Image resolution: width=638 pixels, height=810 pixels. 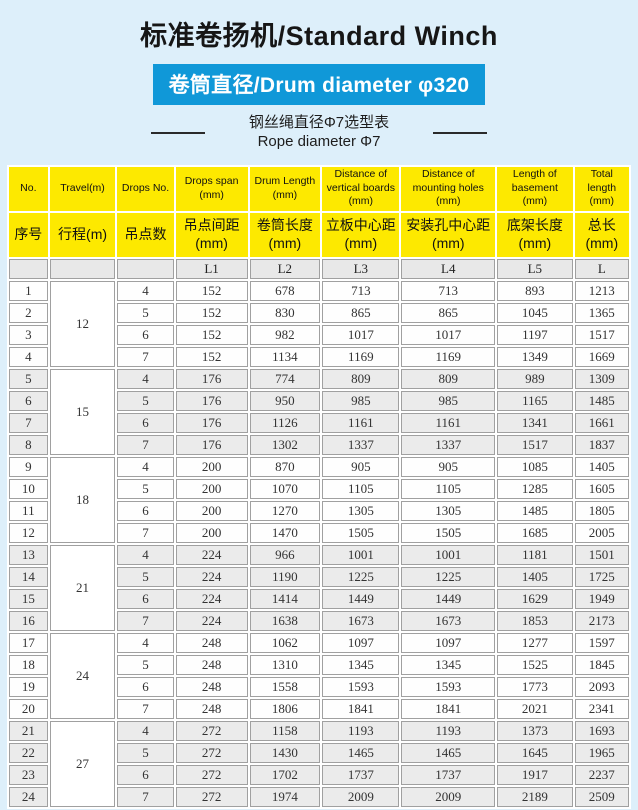 What do you see at coordinates (601, 576) in the screenshot?
I see `cell-total-length: 1725` at bounding box center [601, 576].